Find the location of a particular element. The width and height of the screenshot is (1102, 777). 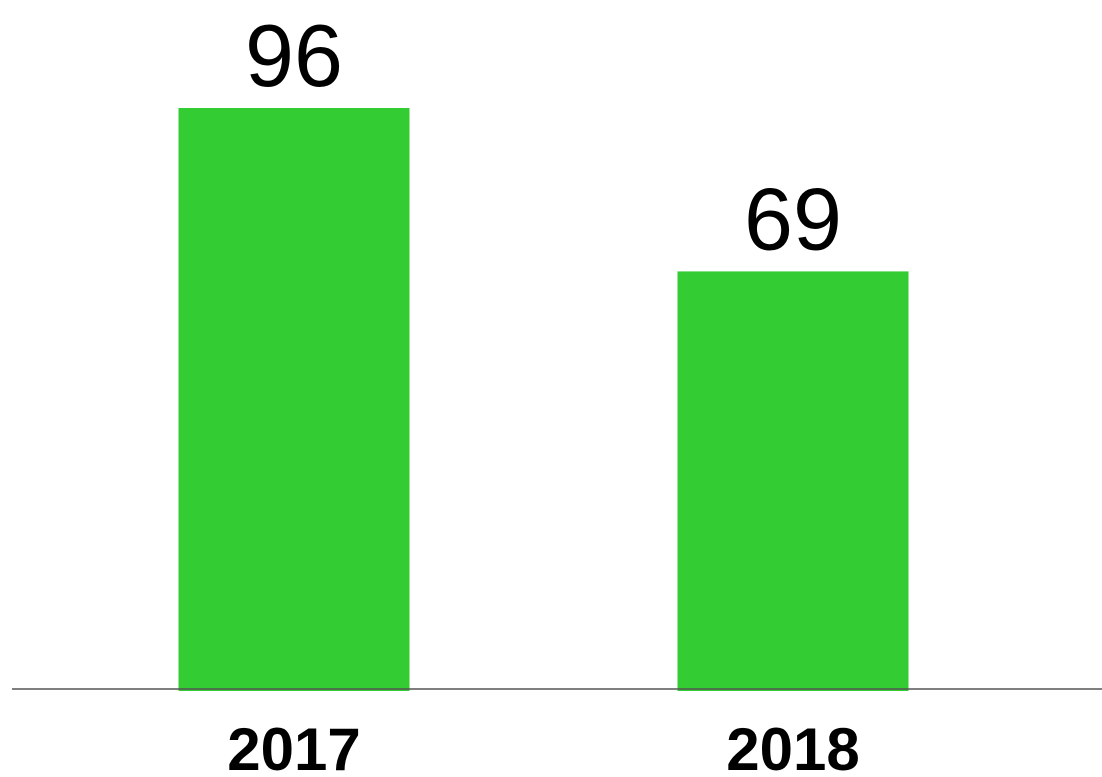

tick-labels-group: 2017 2018 is located at coordinates (543, 746).